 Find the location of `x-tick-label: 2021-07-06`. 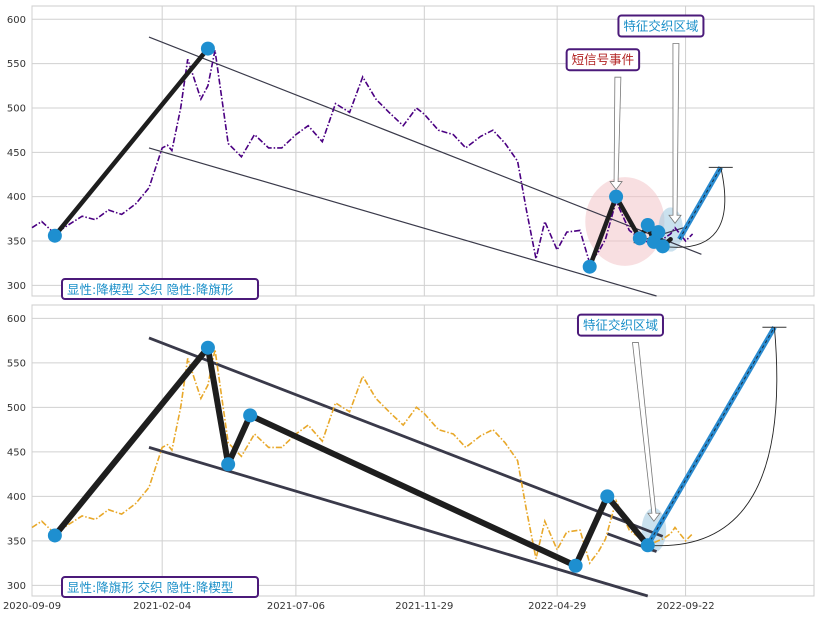

x-tick-label: 2021-07-06 is located at coordinates (296, 606).